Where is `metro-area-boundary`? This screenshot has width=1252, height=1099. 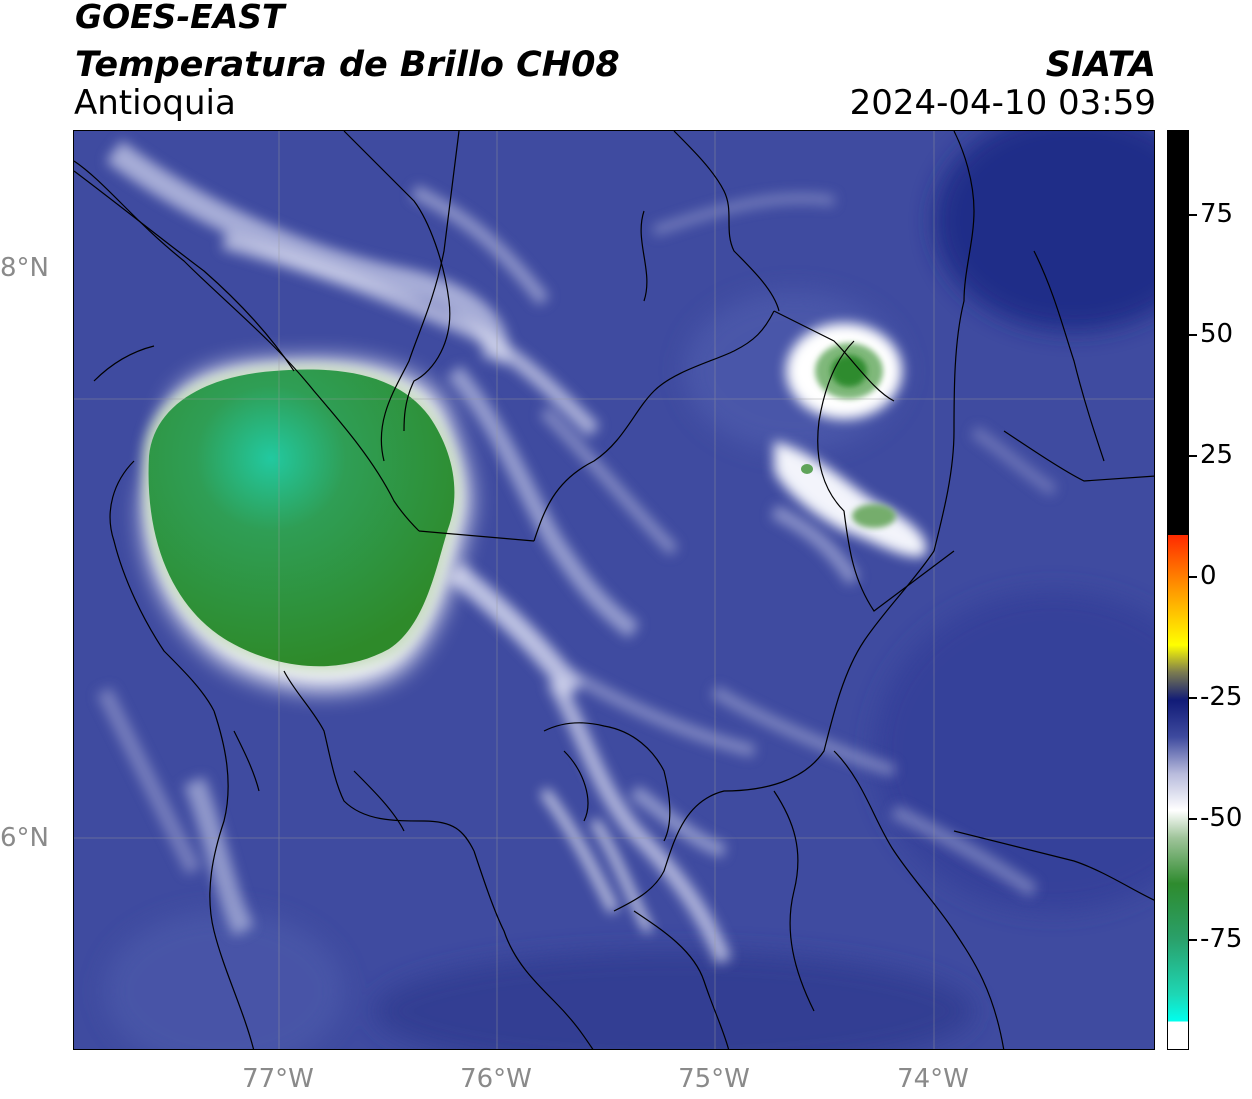 metro-area-boundary is located at coordinates (607, 782).